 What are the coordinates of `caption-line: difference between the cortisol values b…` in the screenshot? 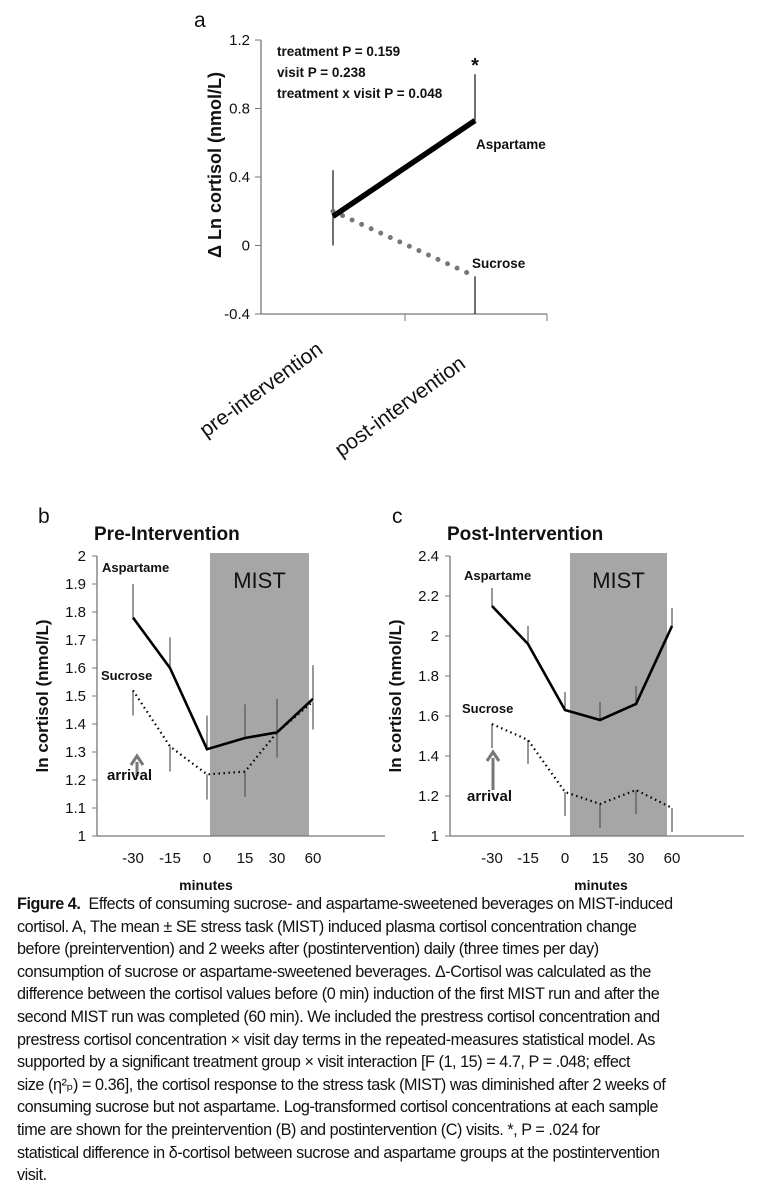 It's located at (338, 994).